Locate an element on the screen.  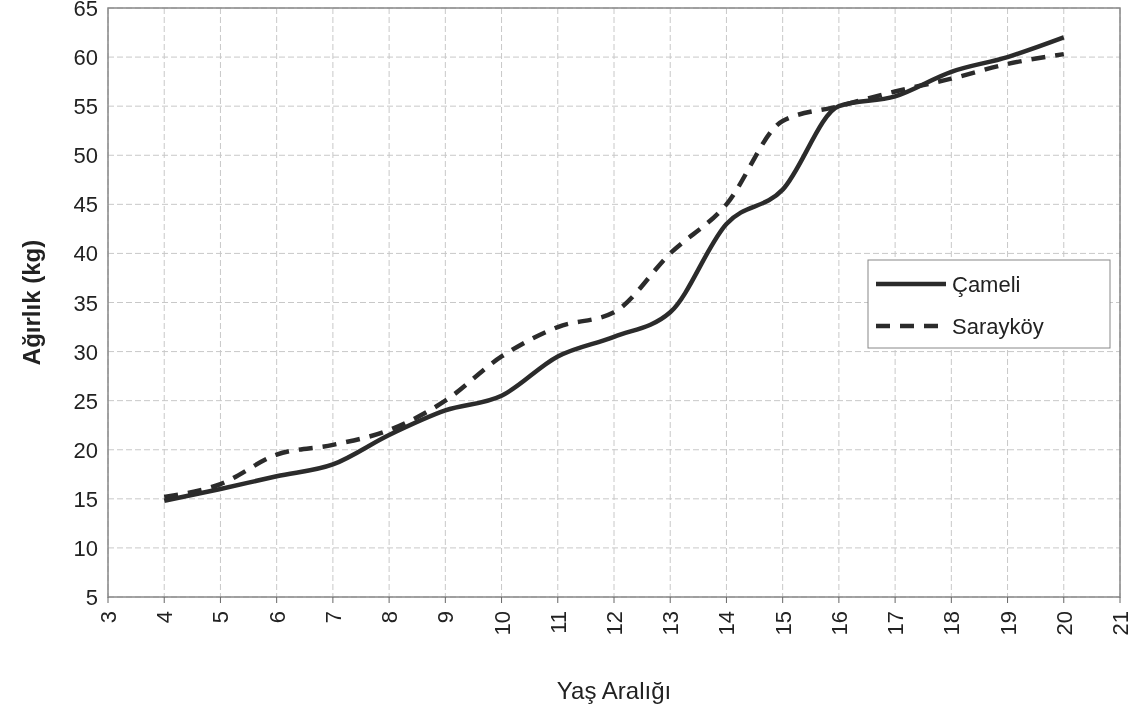
x-tick-label: 12 is located at coordinates (614, 623).